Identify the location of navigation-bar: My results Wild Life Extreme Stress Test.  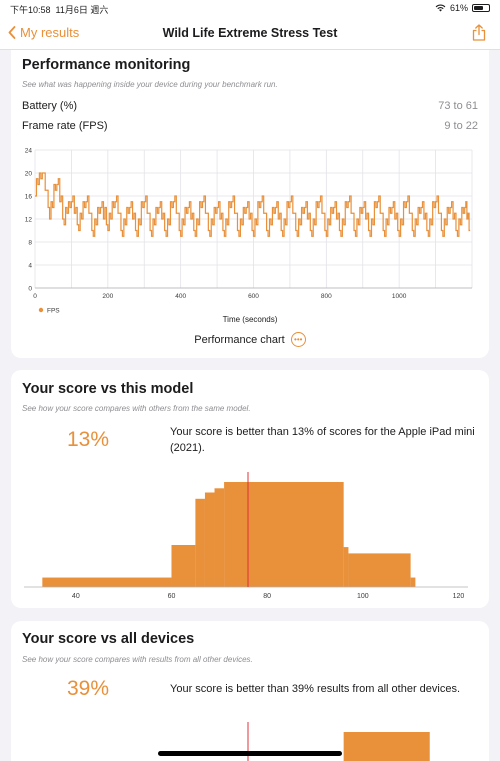
(250, 33).